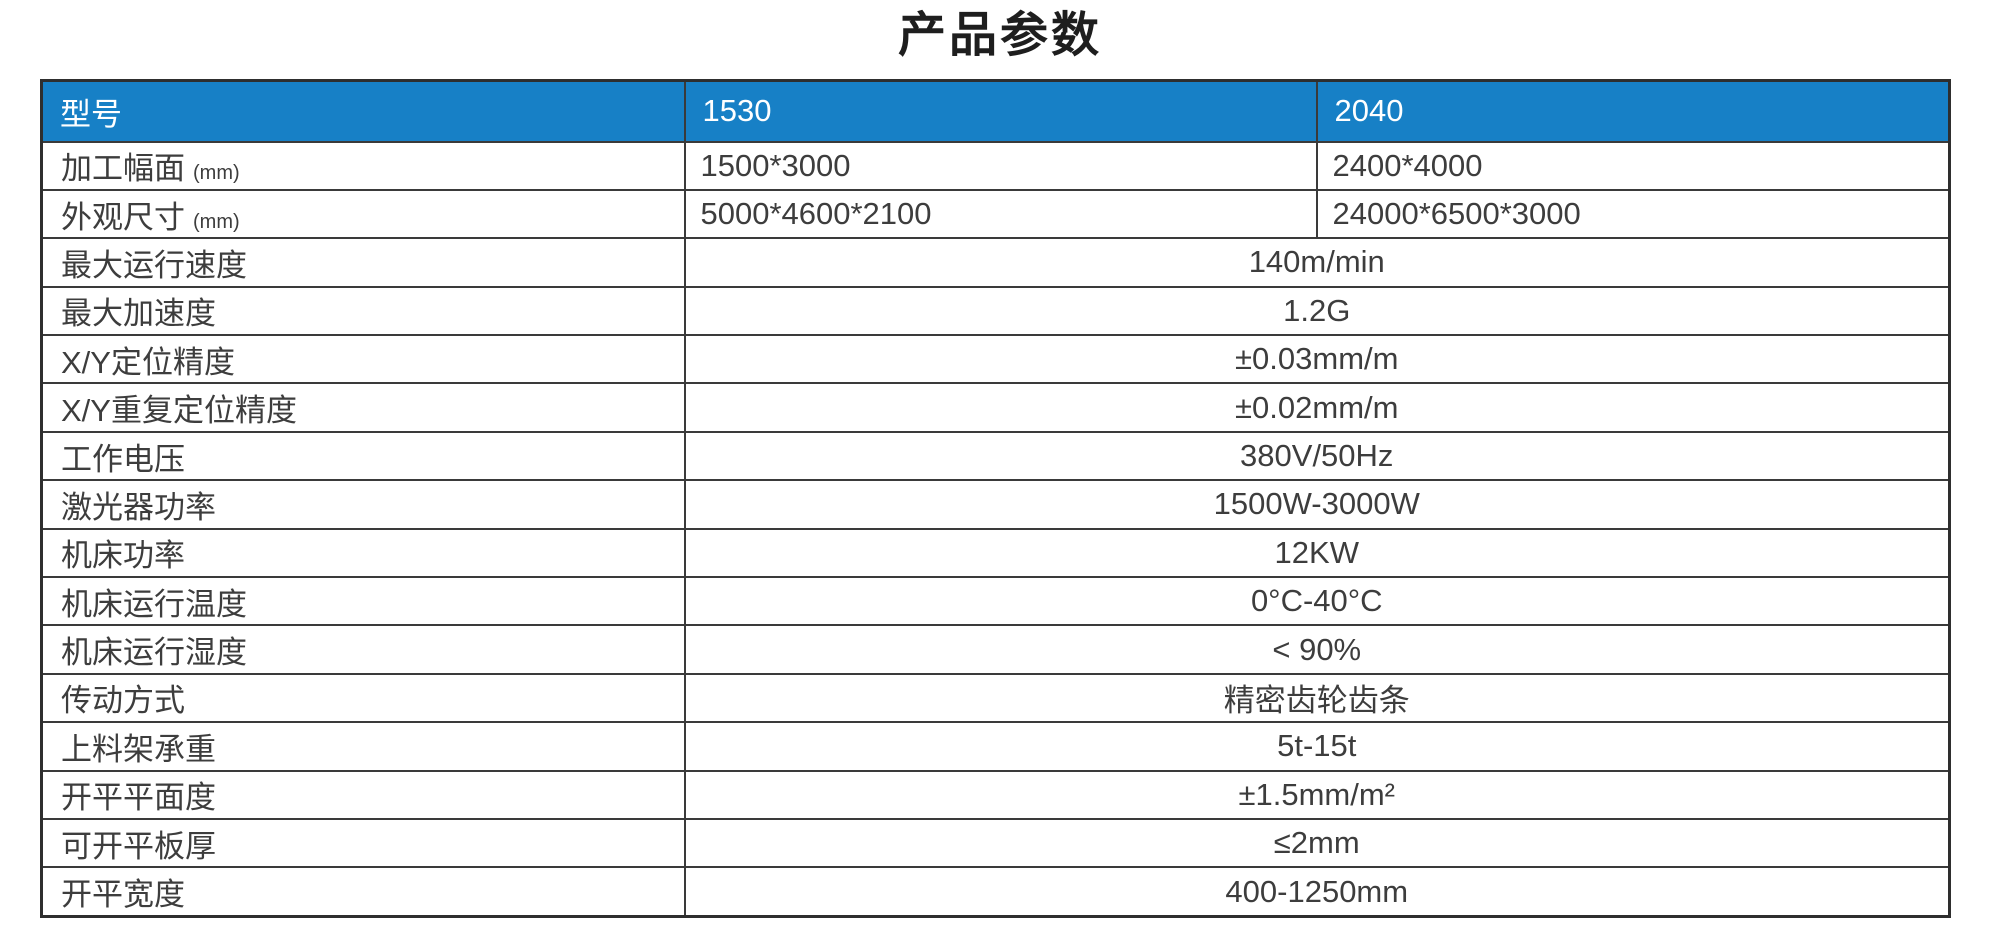 The height and width of the screenshot is (938, 2000). I want to click on row-value: 12KW, so click(1317, 553).